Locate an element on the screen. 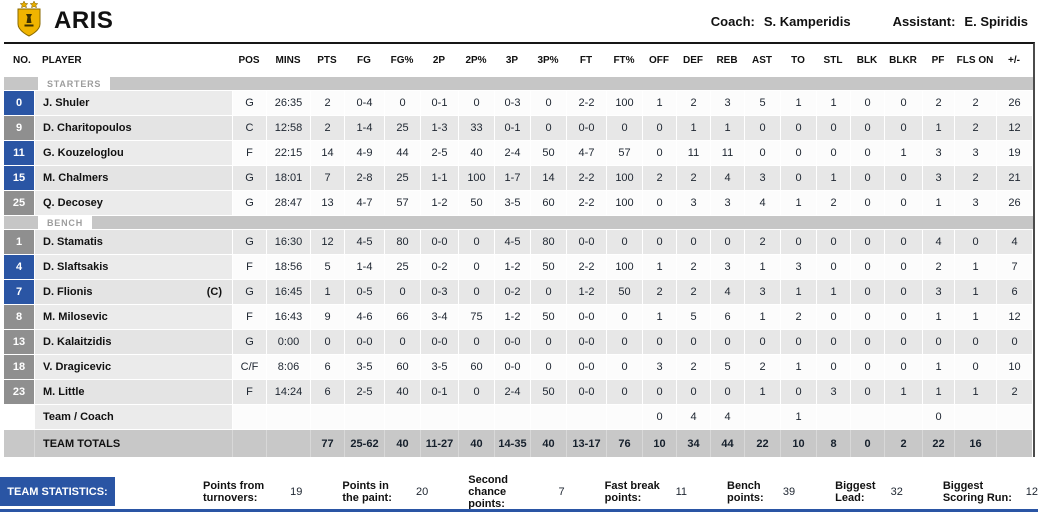  stat-cell-pf: 1 is located at coordinates (938, 203).